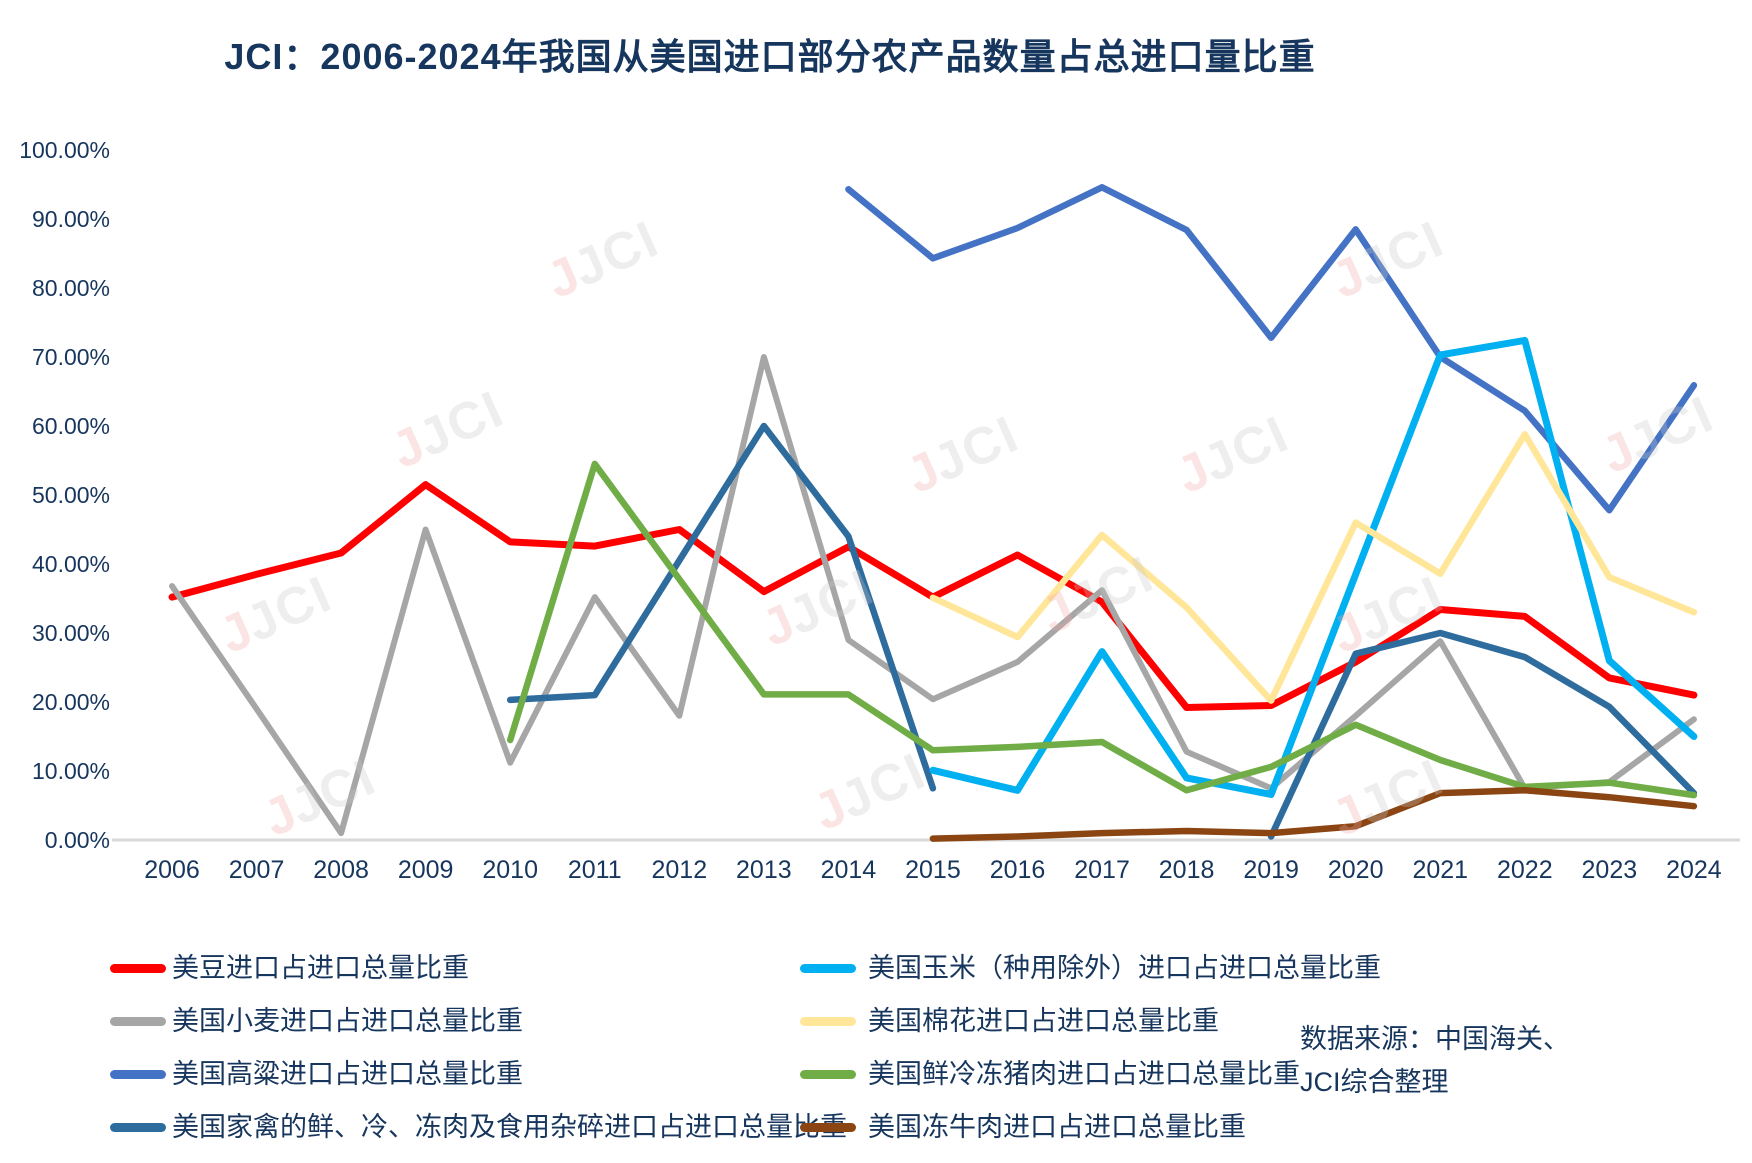 The width and height of the screenshot is (1752, 1163). I want to click on legend-label: 美国高粱进口占进口总量比重, so click(347, 1074).